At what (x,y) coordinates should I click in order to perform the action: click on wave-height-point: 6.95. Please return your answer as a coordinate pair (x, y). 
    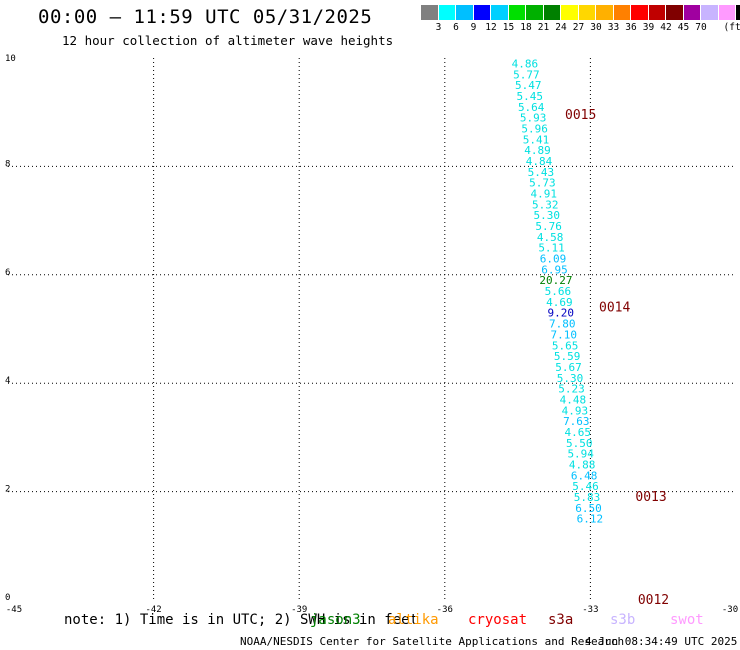
    Looking at the image, I should click on (554, 269).